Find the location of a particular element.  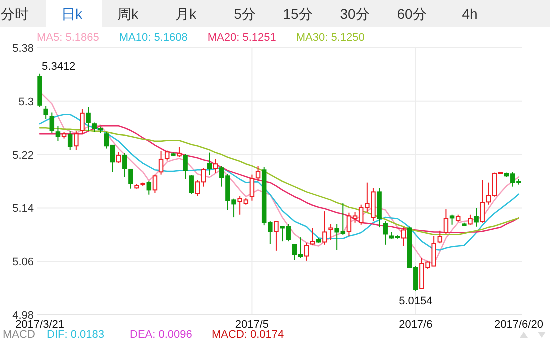

text: MACD: 0.0174 is located at coordinates (248, 335).